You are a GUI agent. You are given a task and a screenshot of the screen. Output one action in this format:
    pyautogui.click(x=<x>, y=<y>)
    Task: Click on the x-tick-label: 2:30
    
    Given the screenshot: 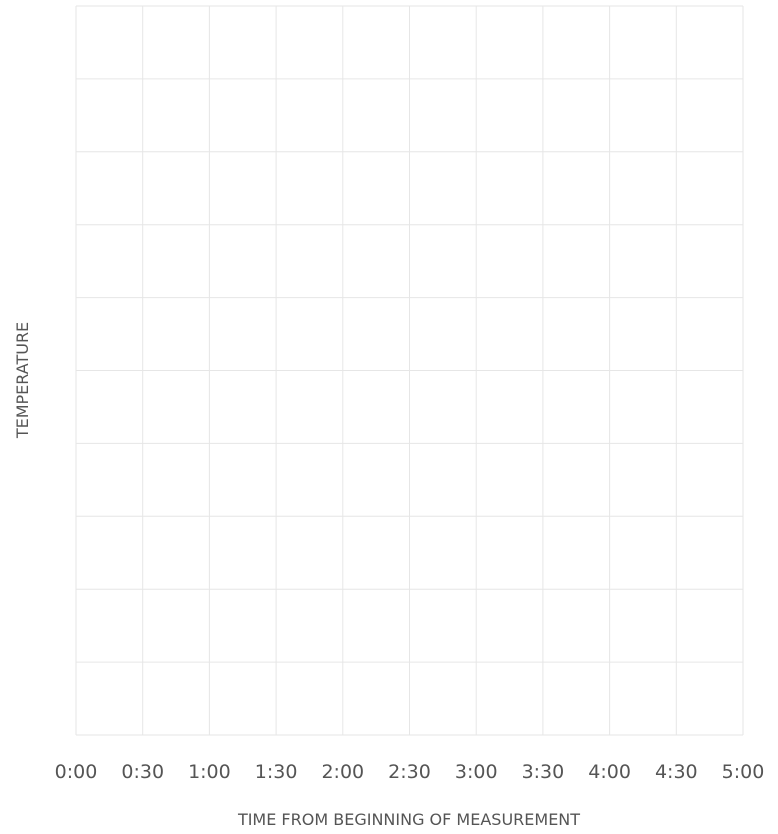 What is the action you would take?
    pyautogui.click(x=409, y=772)
    